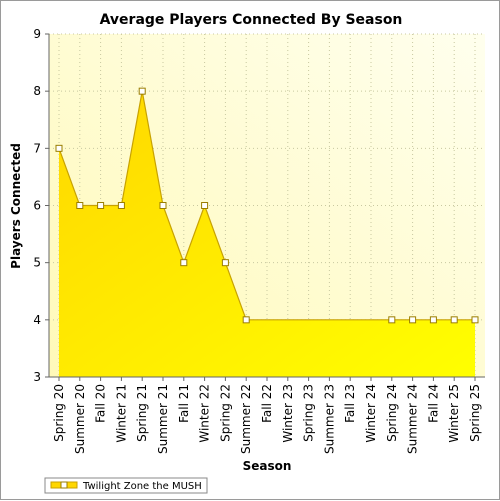  I want to click on y-tick-label: 4, so click(37, 320).